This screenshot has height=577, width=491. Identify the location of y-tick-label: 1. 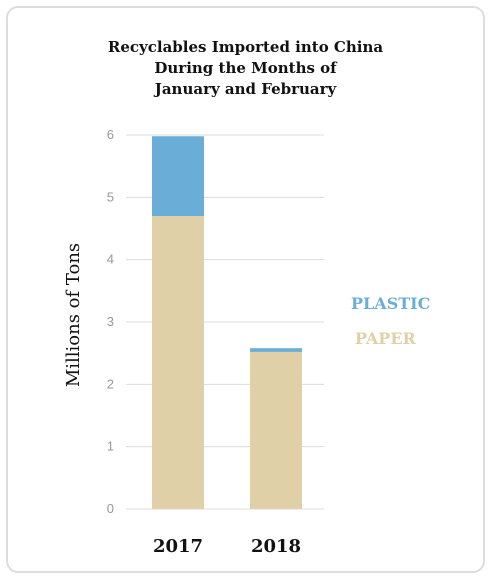
(110, 446).